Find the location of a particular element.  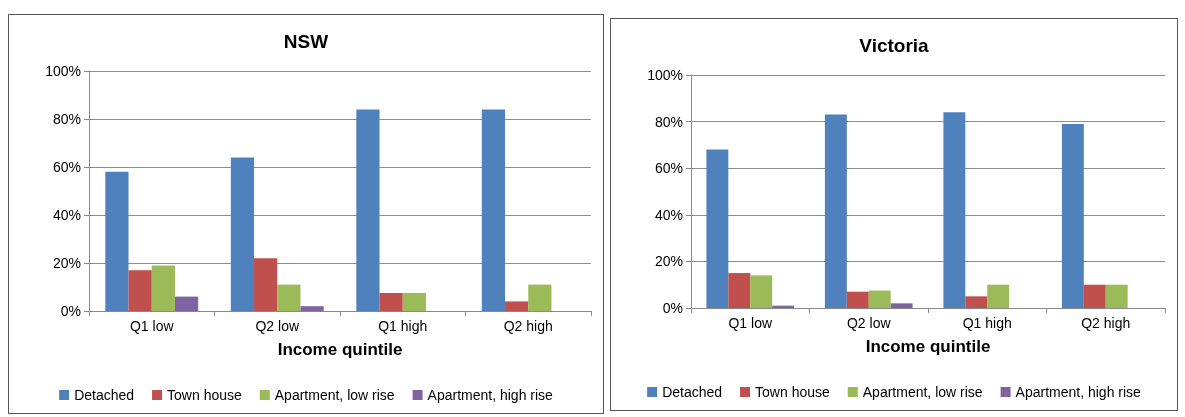

chart-title: Victoria is located at coordinates (894, 45).